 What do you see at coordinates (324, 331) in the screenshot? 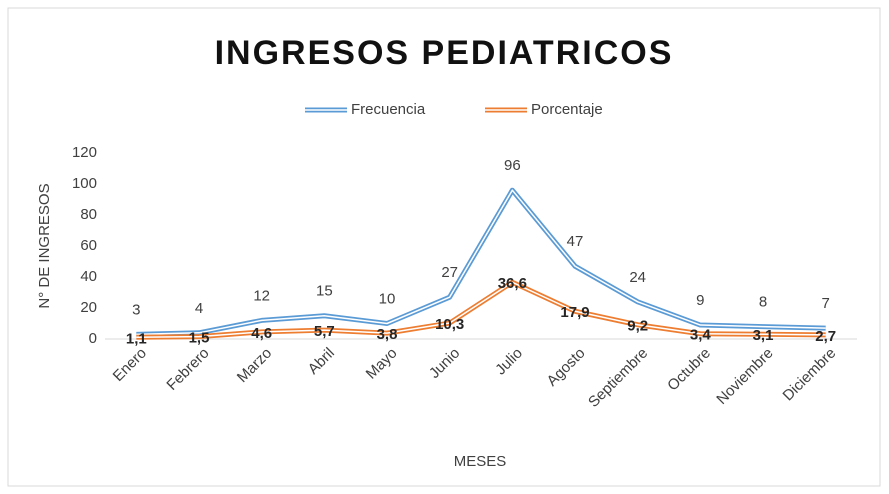
I see `data-label: 5,7` at bounding box center [324, 331].